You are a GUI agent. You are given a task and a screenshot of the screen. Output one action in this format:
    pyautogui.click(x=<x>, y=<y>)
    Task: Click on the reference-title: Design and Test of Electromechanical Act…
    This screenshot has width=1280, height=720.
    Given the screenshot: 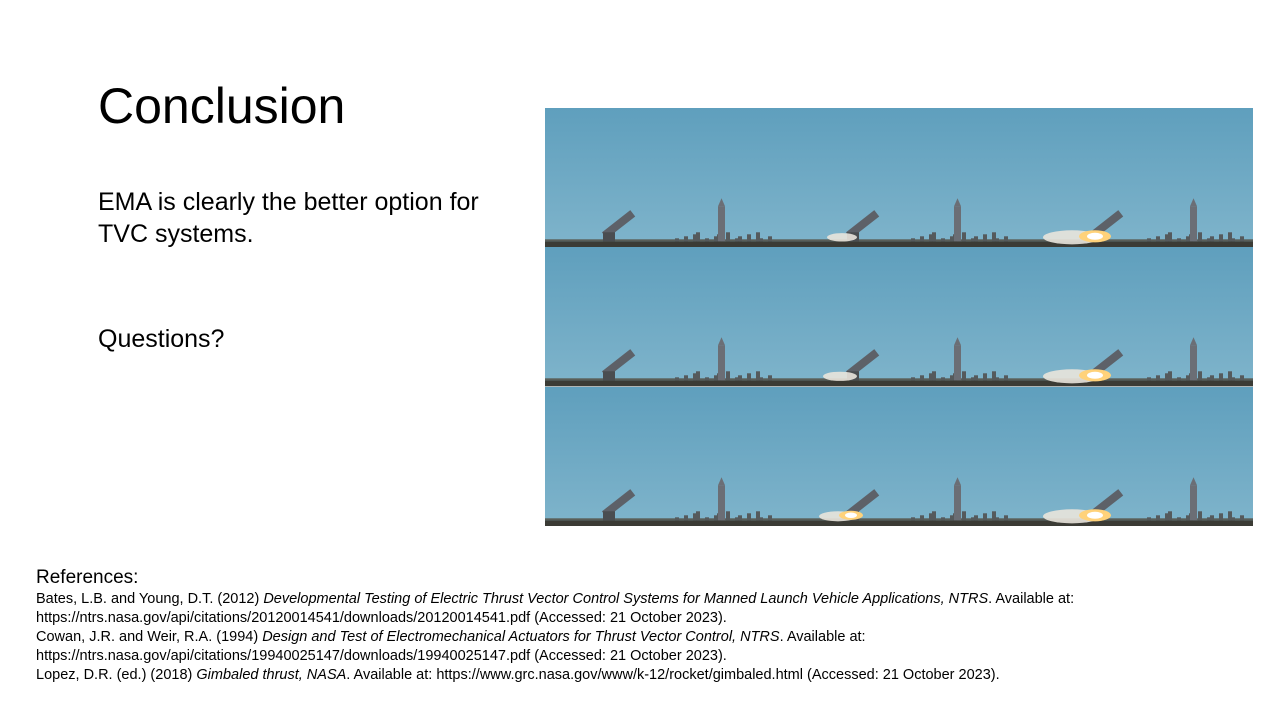 What is the action you would take?
    pyautogui.click(x=521, y=637)
    